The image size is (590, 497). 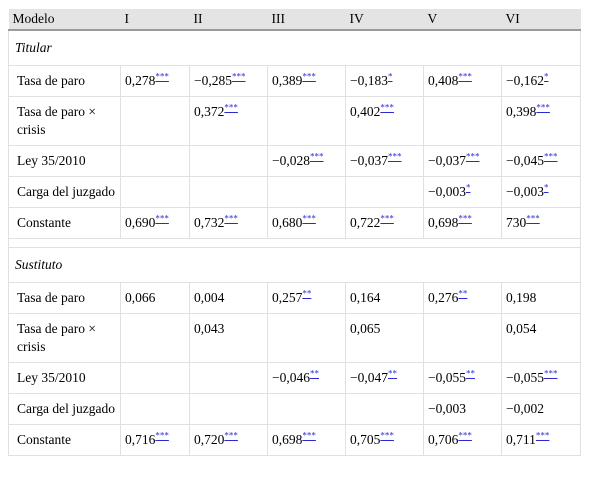 What do you see at coordinates (369, 160) in the screenshot?
I see `coefficient: −0,037` at bounding box center [369, 160].